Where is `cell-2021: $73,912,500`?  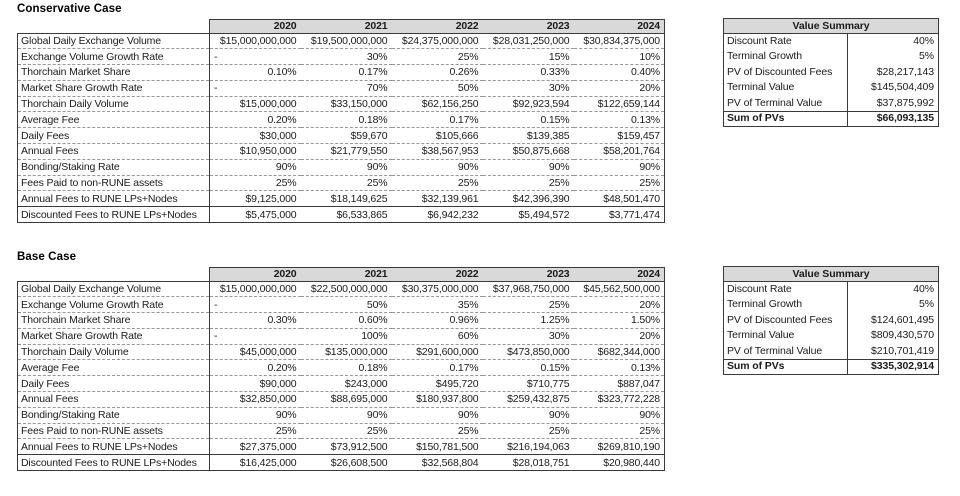 cell-2021: $73,912,500 is located at coordinates (346, 447).